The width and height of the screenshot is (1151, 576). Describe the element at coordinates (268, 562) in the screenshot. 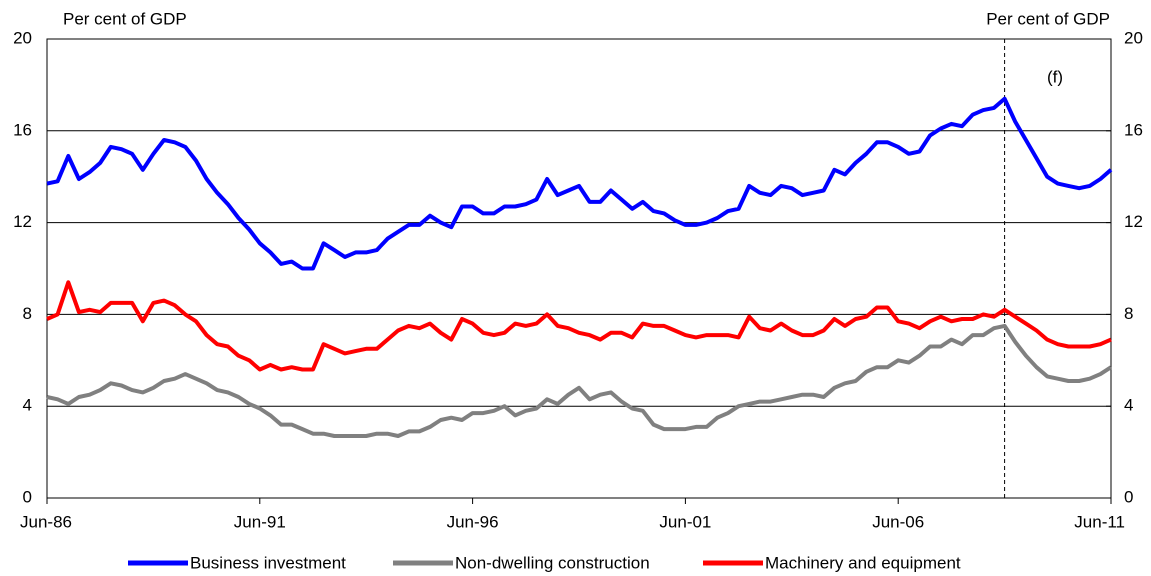

I see `legend-label: Business investment` at that location.